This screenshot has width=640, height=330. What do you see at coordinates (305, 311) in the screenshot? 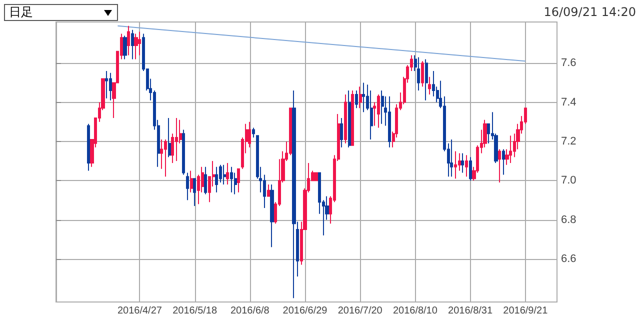
I see `x-tick-label: 2016/6/29` at bounding box center [305, 311].